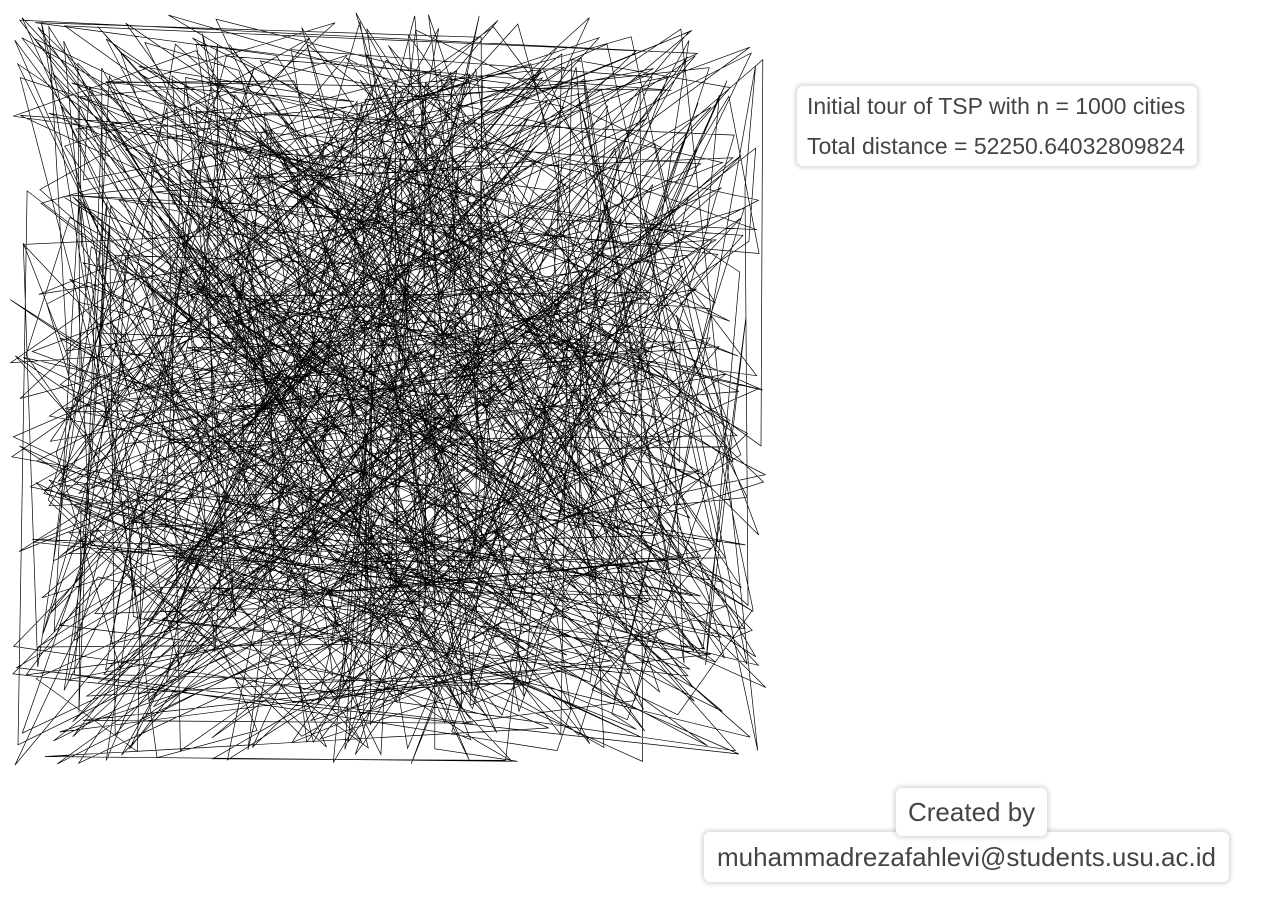 Image resolution: width=1280 pixels, height=905 pixels. I want to click on author-email: muhammadrezafahlevi@students.usu.ac.id, so click(966, 857).